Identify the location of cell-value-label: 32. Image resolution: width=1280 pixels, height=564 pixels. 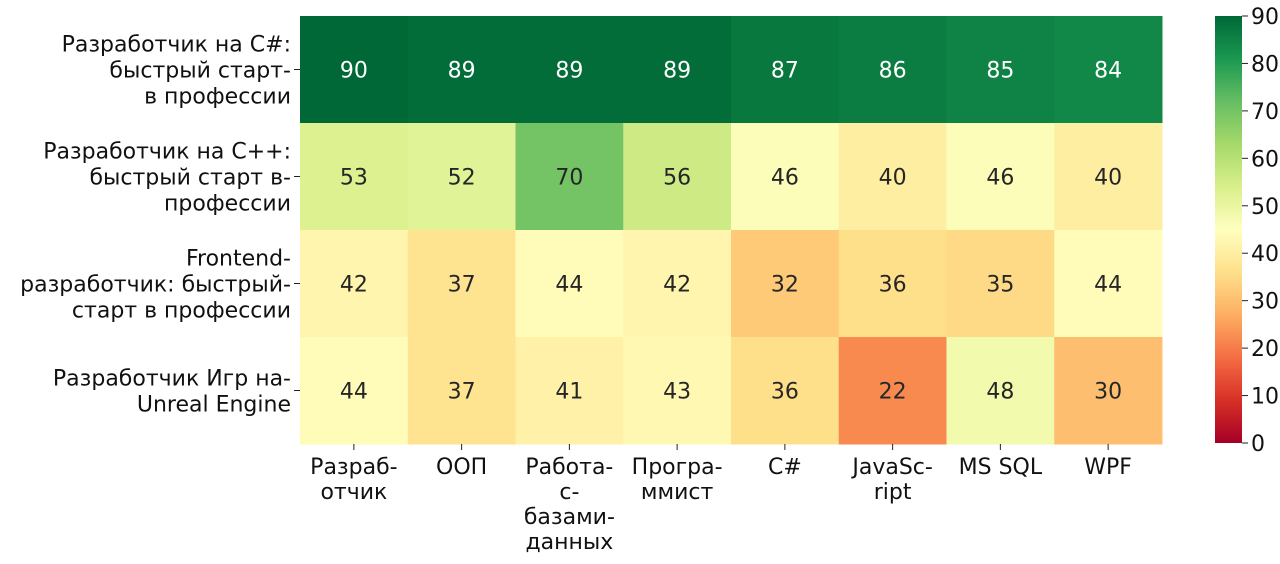
(785, 285).